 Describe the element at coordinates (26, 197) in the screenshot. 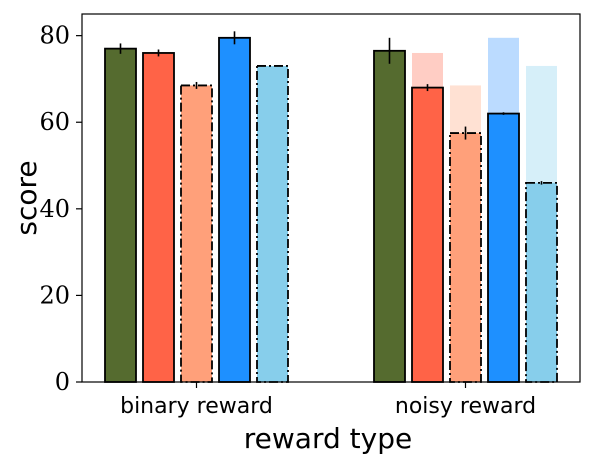

I see `y-axis-title: score` at that location.